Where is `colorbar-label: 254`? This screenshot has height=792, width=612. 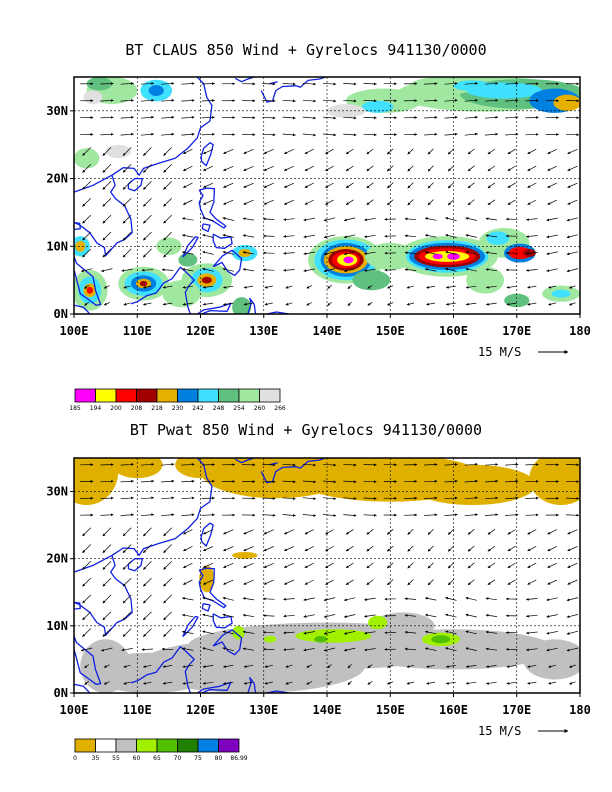
colorbar-label: 254 is located at coordinates (239, 408).